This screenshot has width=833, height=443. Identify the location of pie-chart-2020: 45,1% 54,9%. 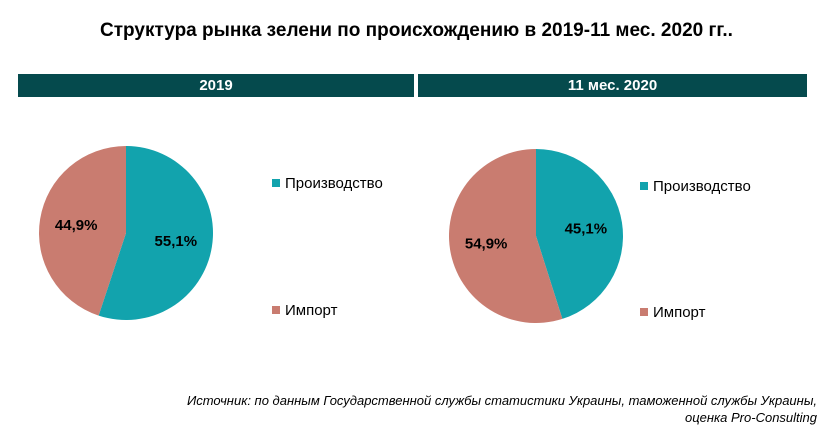
(536, 236).